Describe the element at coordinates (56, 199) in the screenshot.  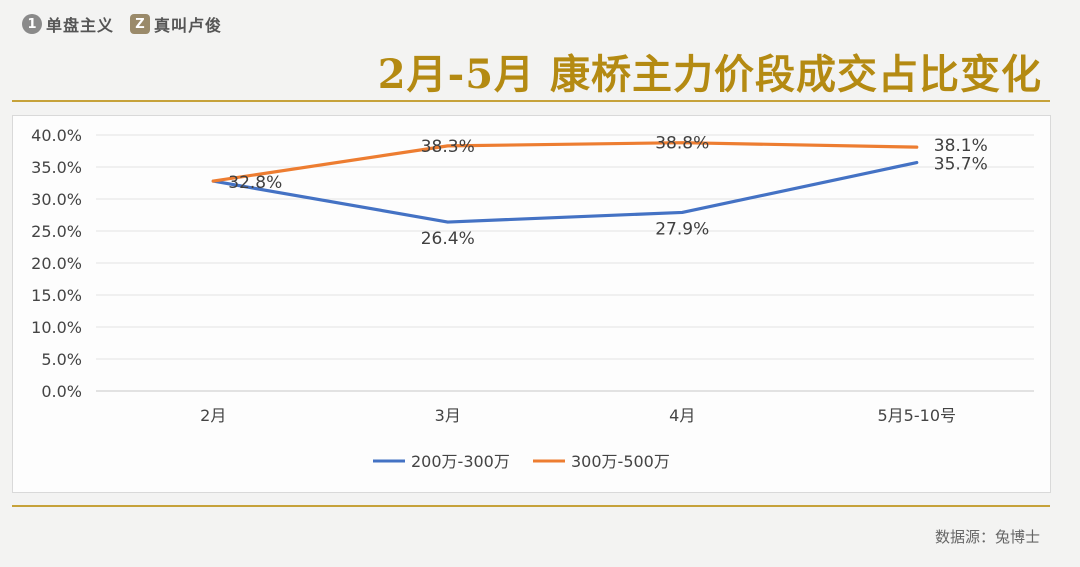
I see `y-tick-label: 30.0%` at that location.